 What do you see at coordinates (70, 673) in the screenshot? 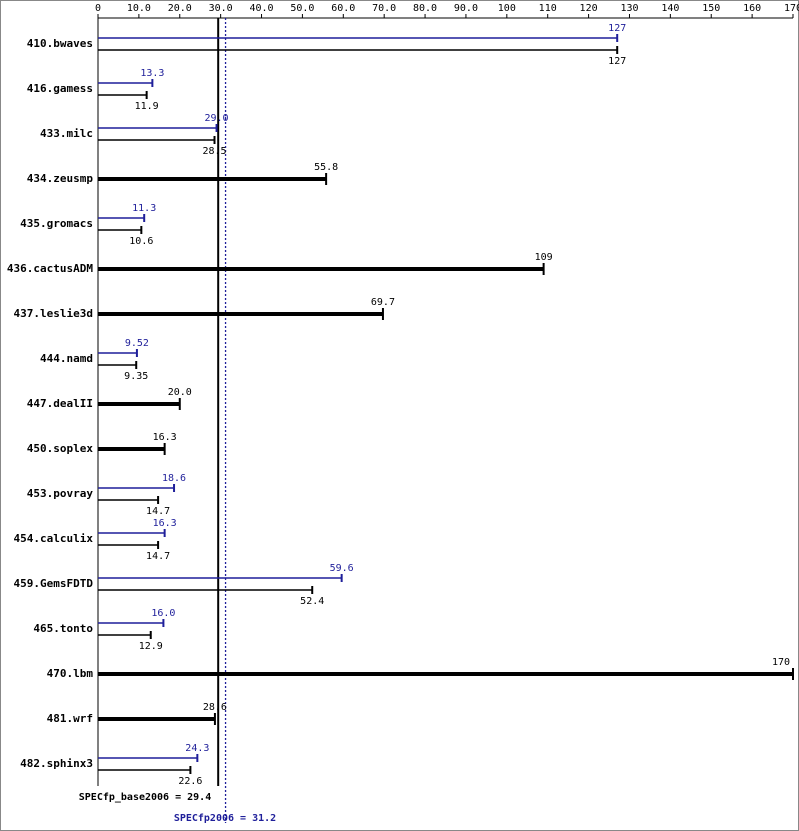
I see `category-label: 470.lbm` at bounding box center [70, 673].